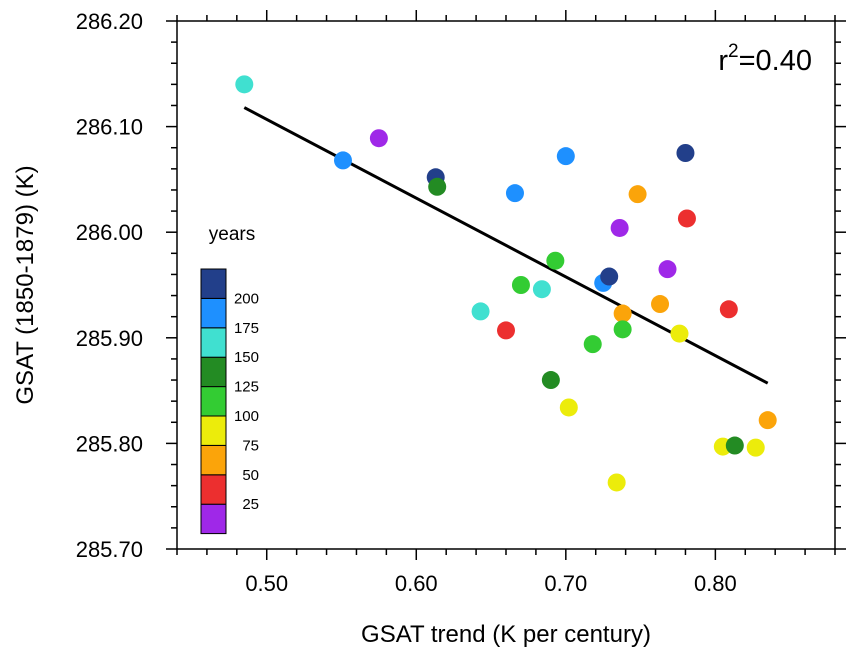 The width and height of the screenshot is (852, 649). What do you see at coordinates (416, 583) in the screenshot?
I see `x-tick-label: 0.60` at bounding box center [416, 583].